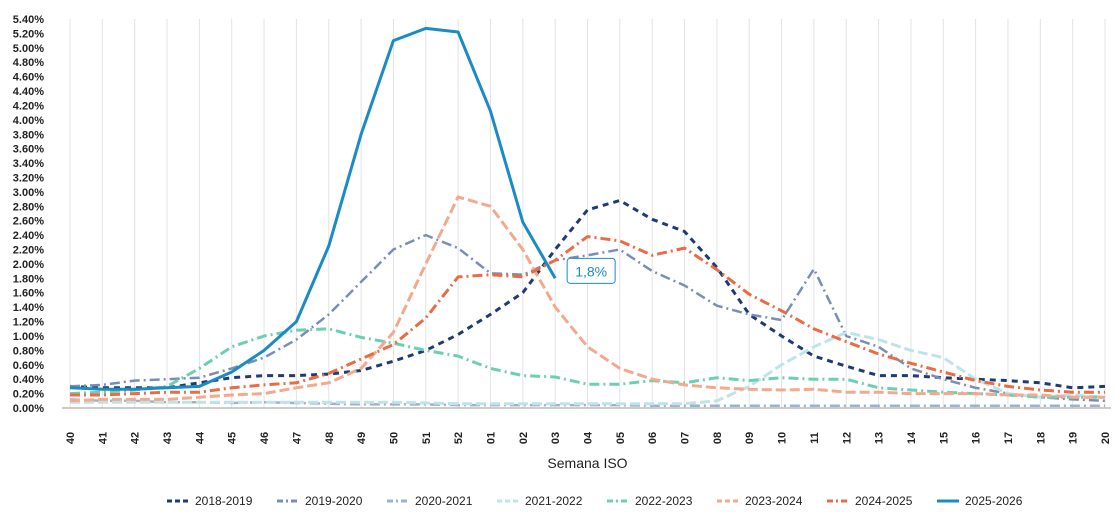 The height and width of the screenshot is (512, 1116). I want to click on x-tick-label: 04, so click(589, 437).